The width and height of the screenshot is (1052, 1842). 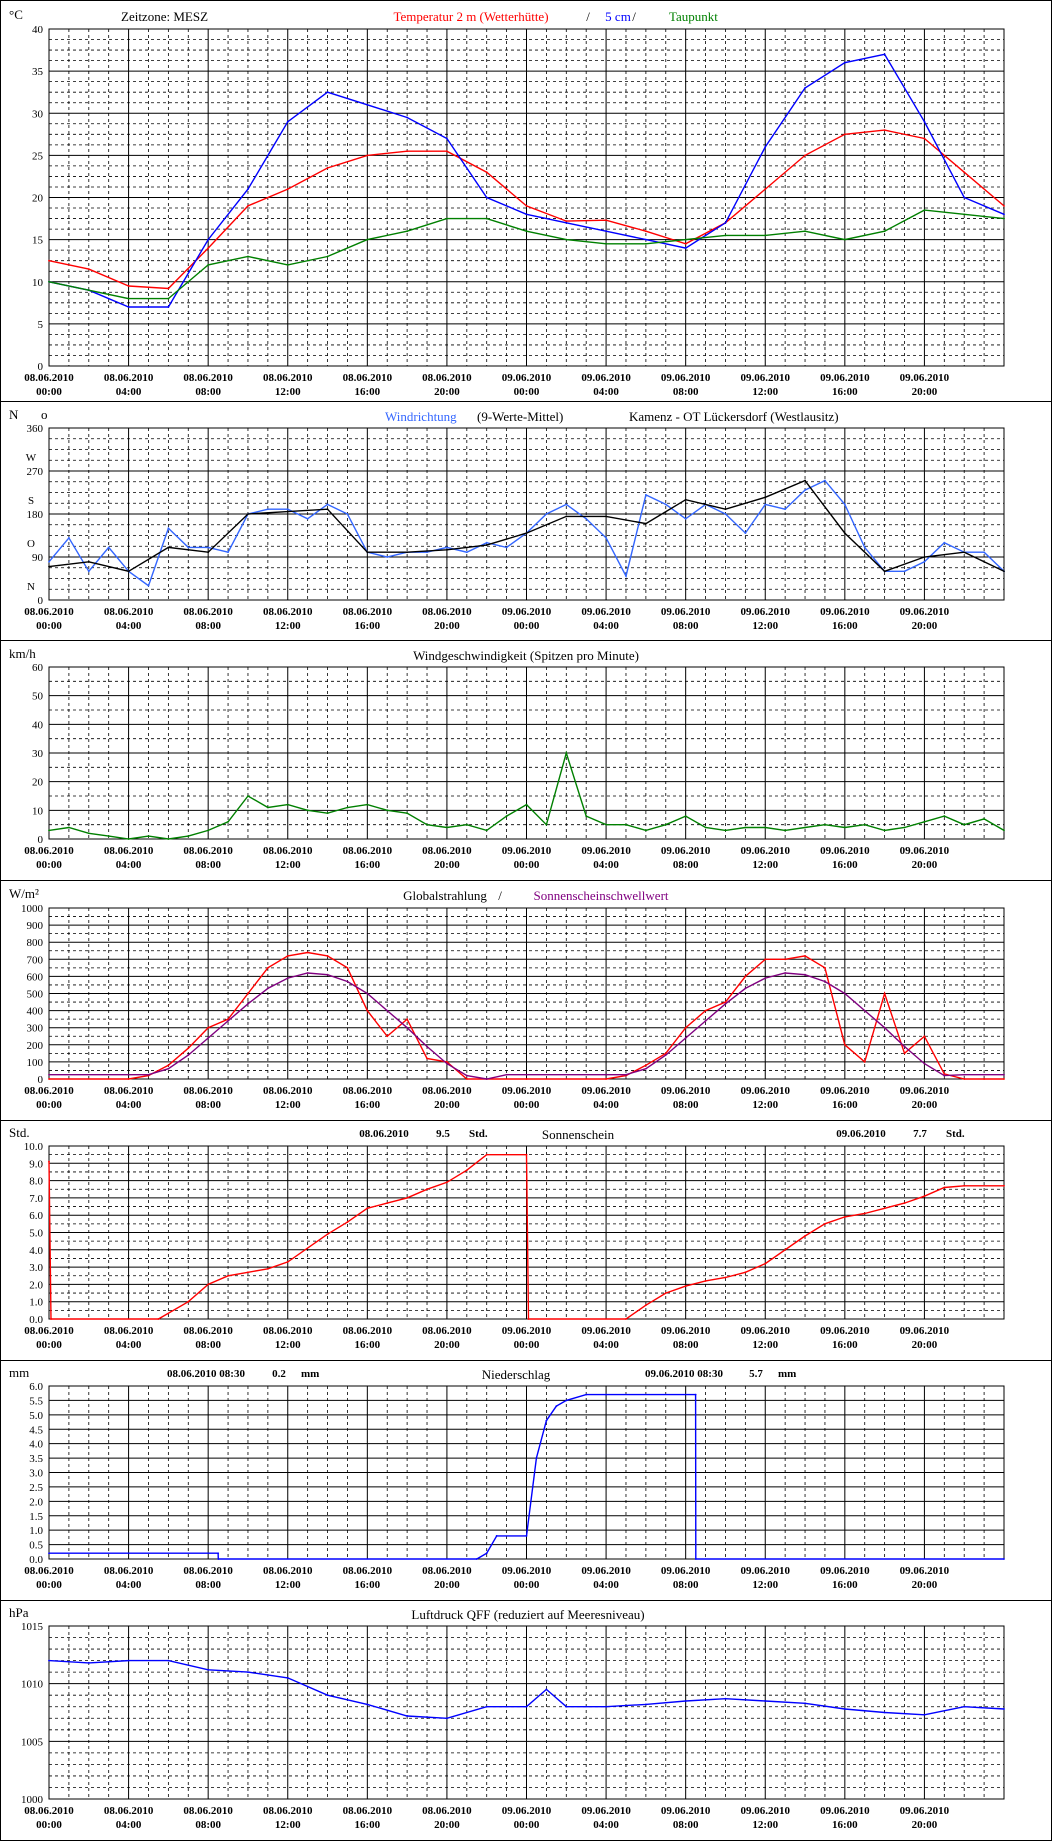 What do you see at coordinates (35, 429) in the screenshot?
I see `y-tick-label: 360` at bounding box center [35, 429].